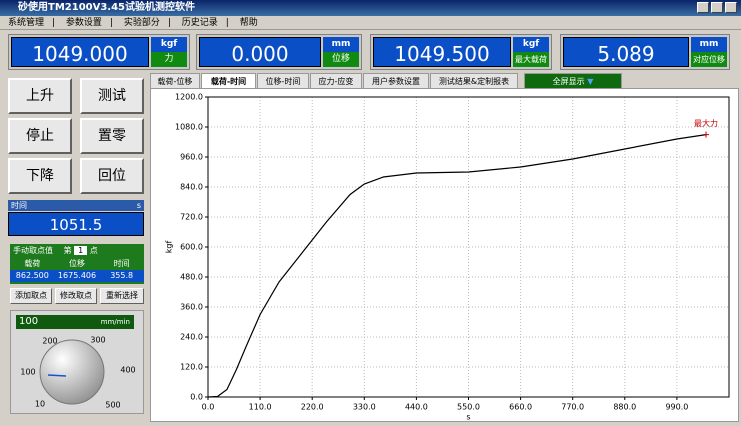  Describe the element at coordinates (228, 80) in the screenshot. I see `tab: 载荷-时间` at that location.